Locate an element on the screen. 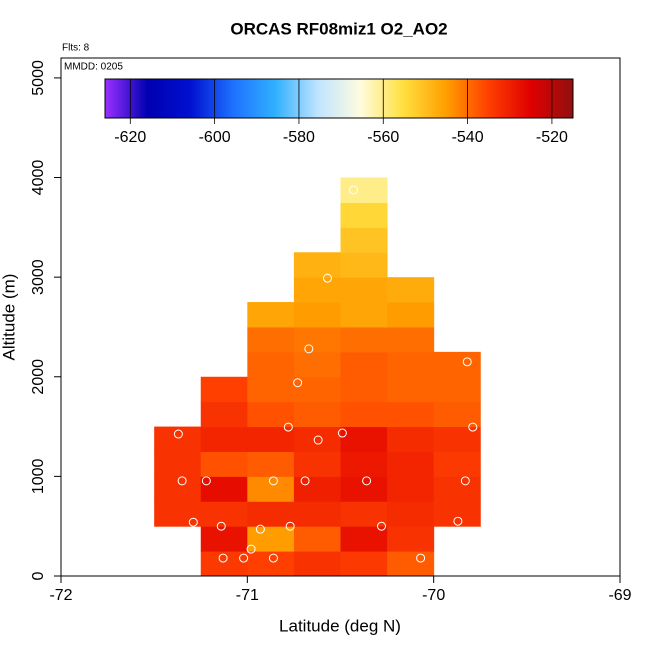  x-tick-label: -70 is located at coordinates (433, 595).